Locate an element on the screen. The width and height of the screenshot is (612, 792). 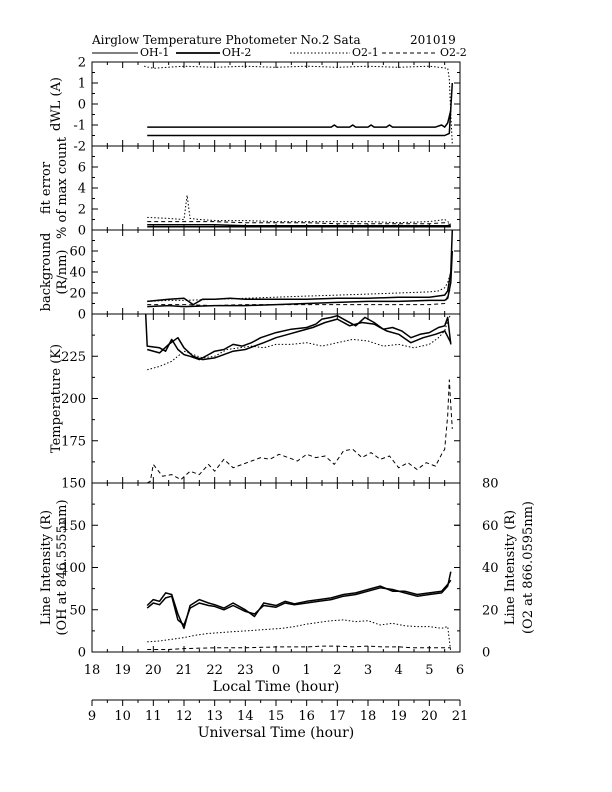
chart-title: Airglow Temperature Photometer No.2 Sata is located at coordinates (226, 40).